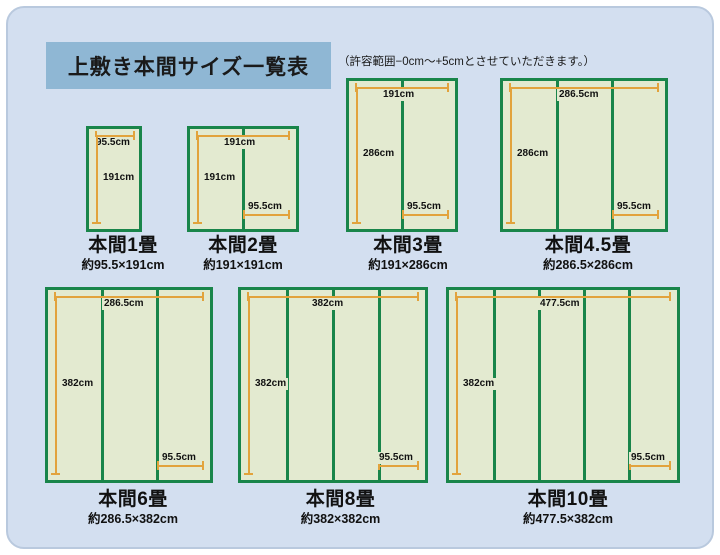 Image resolution: width=720 pixels, height=555 pixels. Describe the element at coordinates (588, 245) in the screenshot. I see `caption-name: 本間4.5畳` at that location.